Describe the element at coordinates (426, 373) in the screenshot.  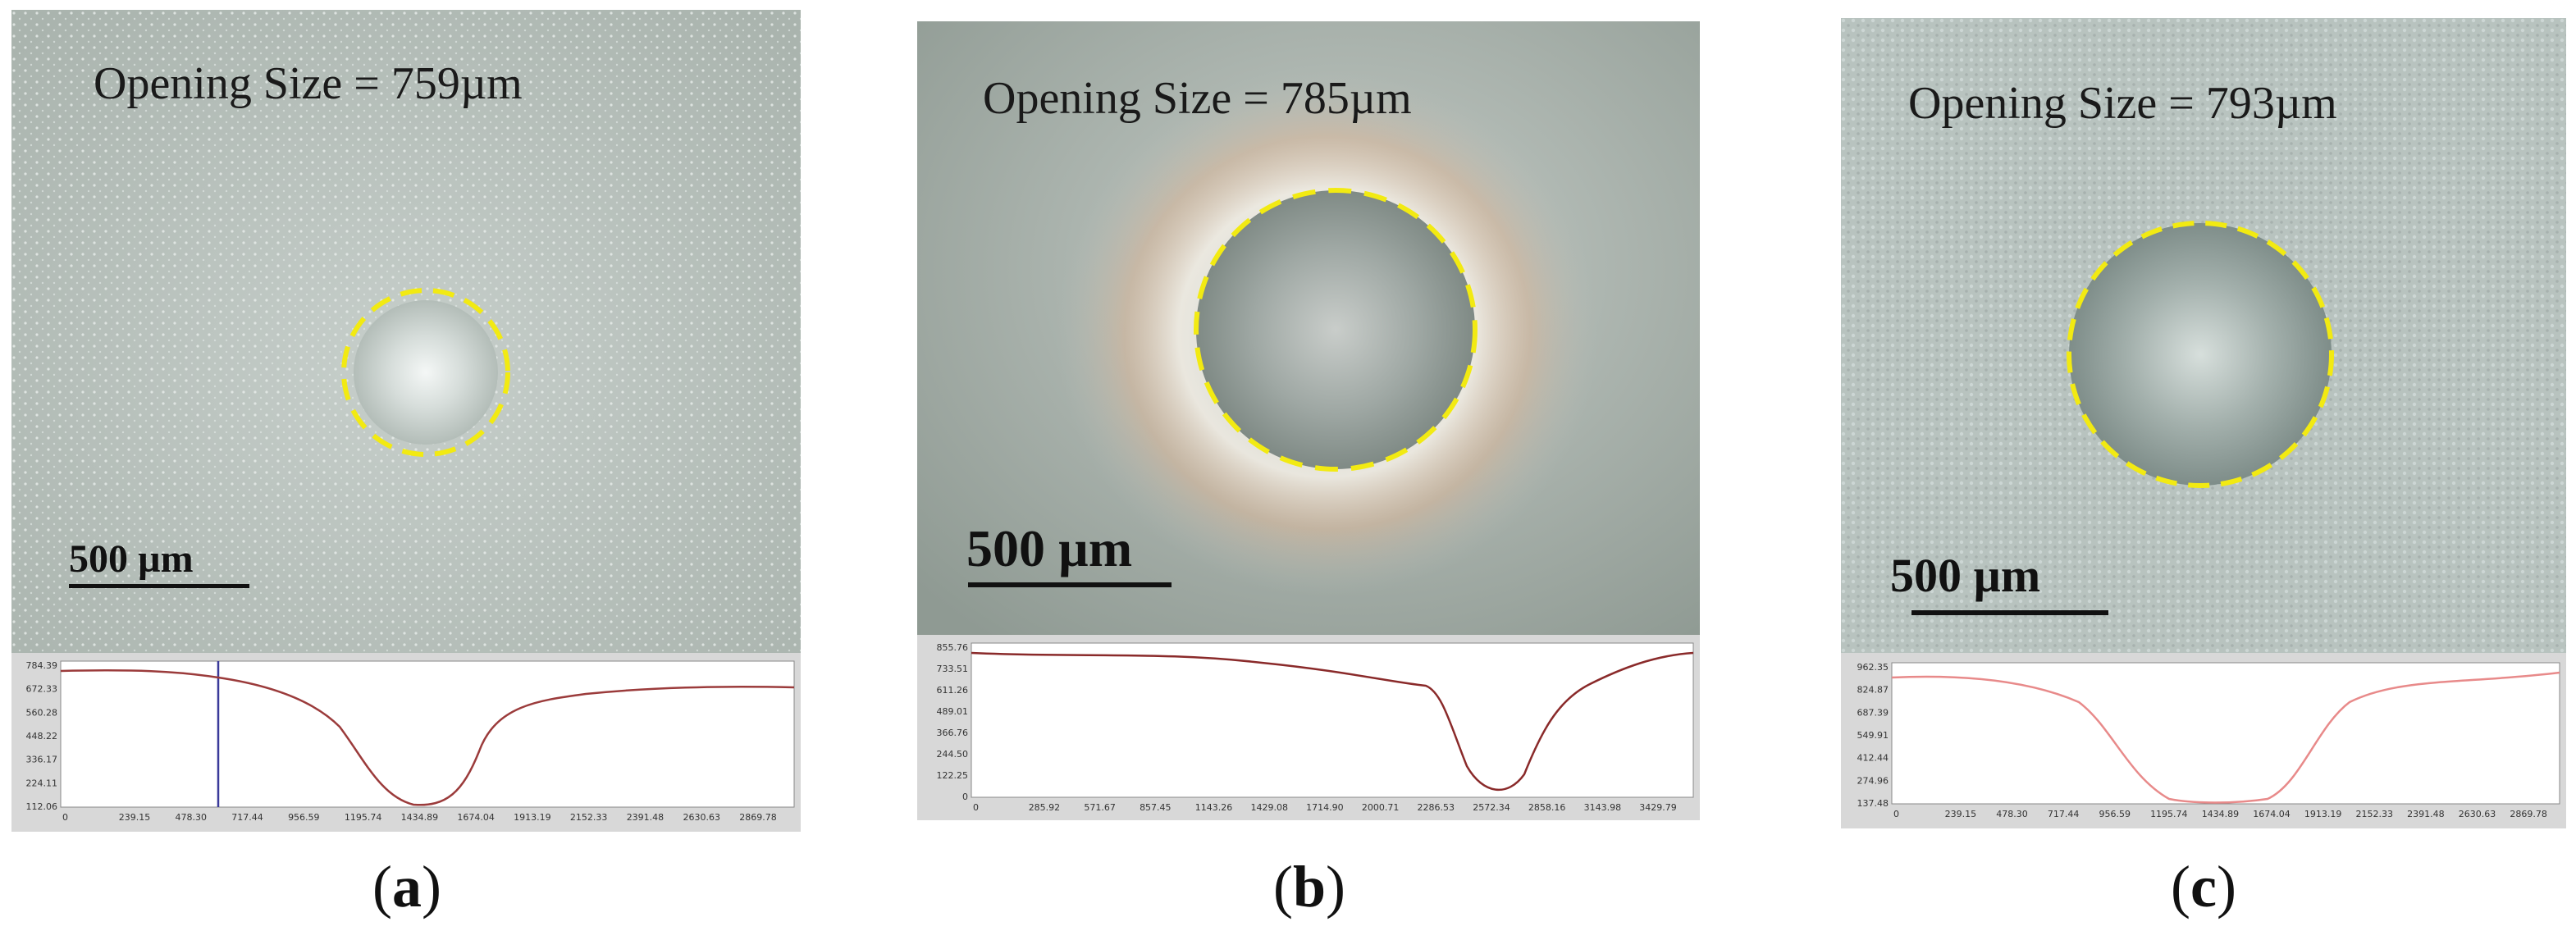
I see `opening-circle-a` at that location.